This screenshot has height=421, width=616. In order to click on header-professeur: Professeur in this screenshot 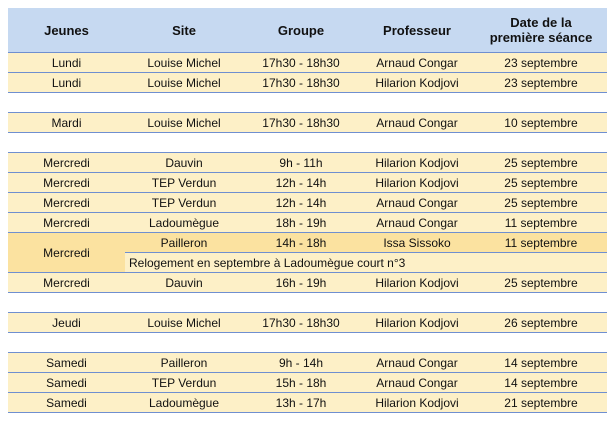, I will do `click(417, 30)`.